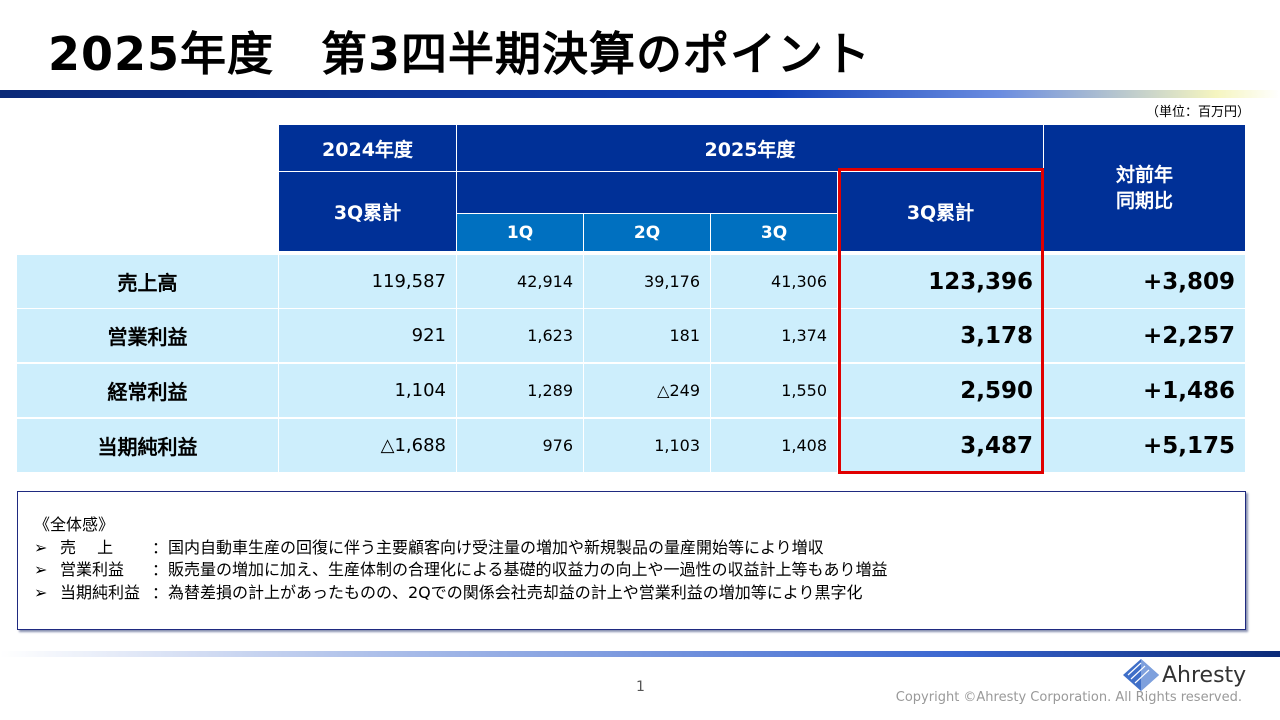 The width and height of the screenshot is (1280, 720). Describe the element at coordinates (940, 335) in the screenshot. I see `value-2025-cum: 3,178` at that location.